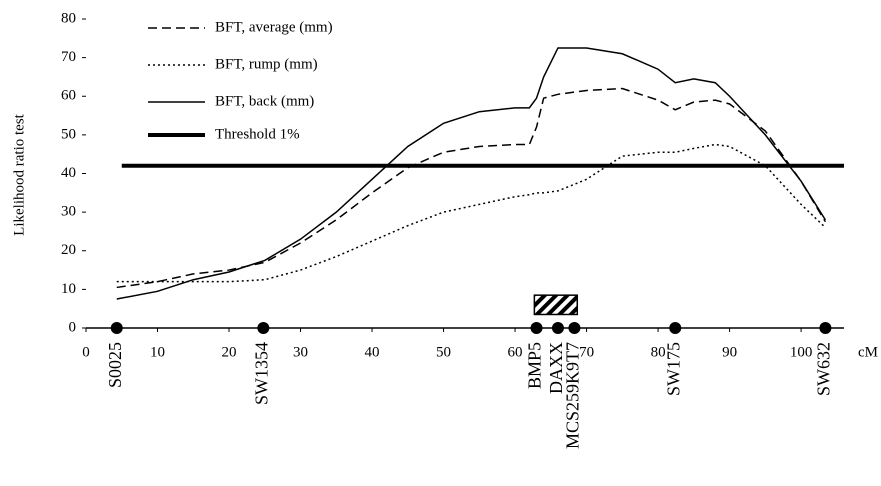  Describe the element at coordinates (673, 369) in the screenshot. I see `marker-label: SW175` at that location.